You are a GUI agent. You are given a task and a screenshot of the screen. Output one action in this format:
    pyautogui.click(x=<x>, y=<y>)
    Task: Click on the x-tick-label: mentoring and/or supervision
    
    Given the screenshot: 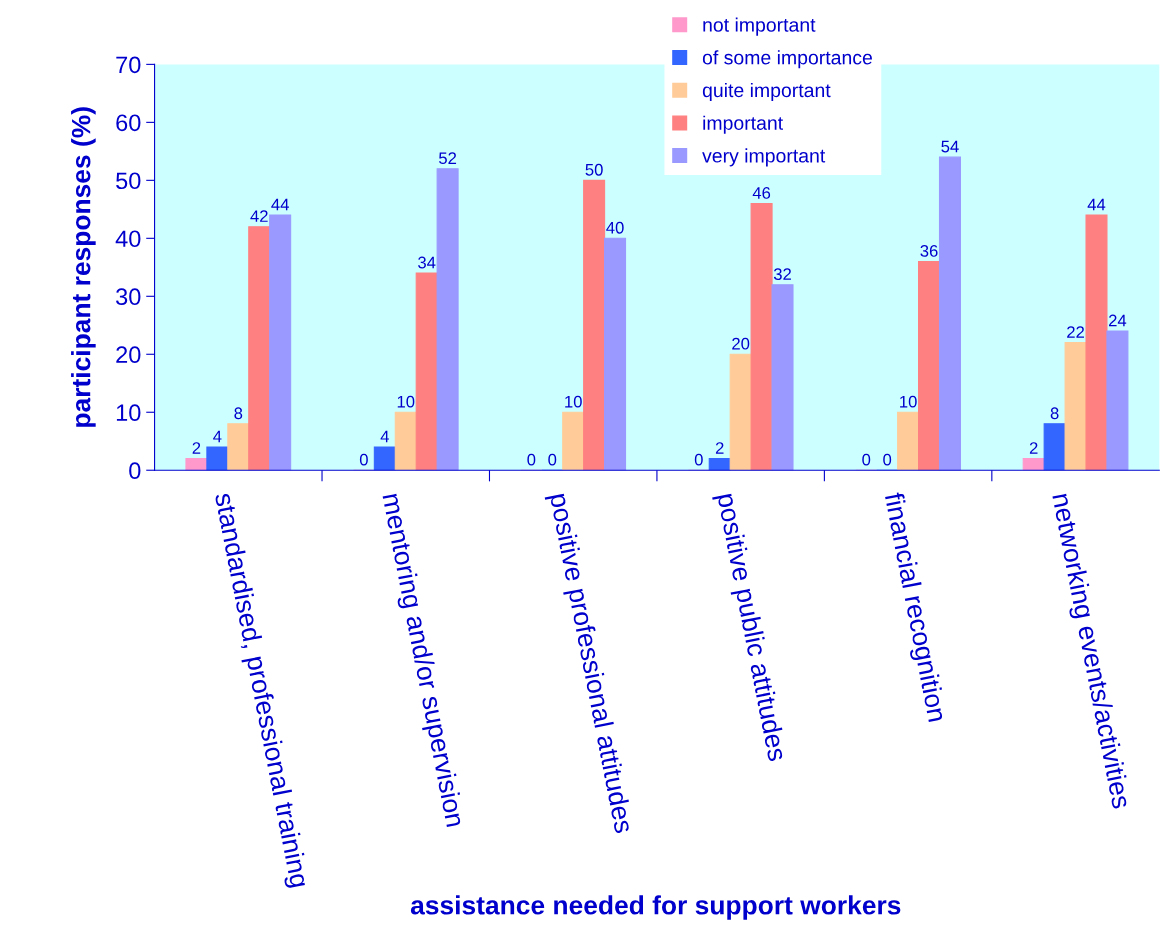 What is the action you would take?
    pyautogui.click(x=421, y=660)
    